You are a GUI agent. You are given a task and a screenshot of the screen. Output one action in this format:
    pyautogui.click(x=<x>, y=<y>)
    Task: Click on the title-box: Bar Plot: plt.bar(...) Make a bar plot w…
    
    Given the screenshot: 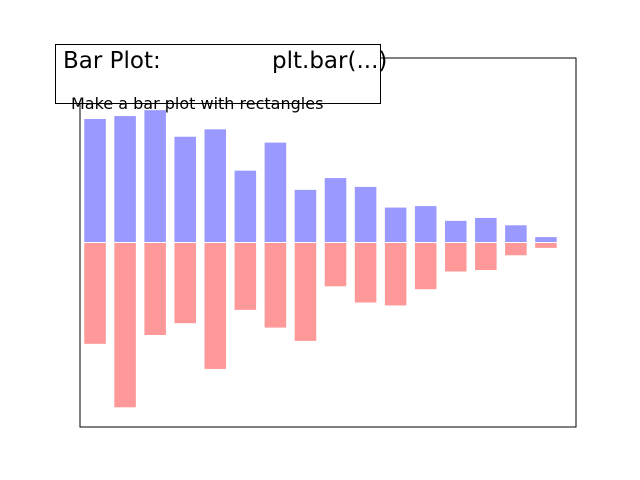 What is the action you would take?
    pyautogui.click(x=221, y=78)
    